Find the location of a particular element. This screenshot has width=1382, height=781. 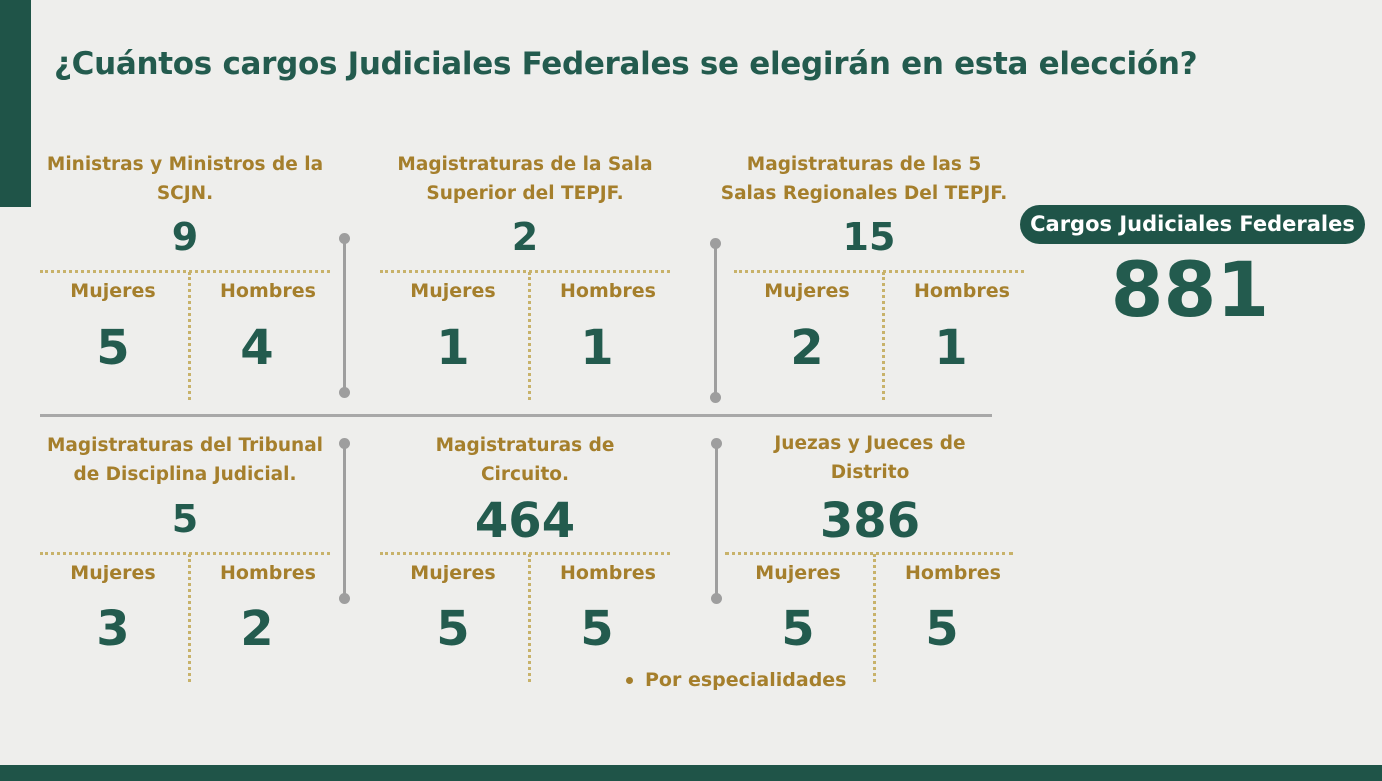

footnote-text: Por especialidades is located at coordinates (746, 680).